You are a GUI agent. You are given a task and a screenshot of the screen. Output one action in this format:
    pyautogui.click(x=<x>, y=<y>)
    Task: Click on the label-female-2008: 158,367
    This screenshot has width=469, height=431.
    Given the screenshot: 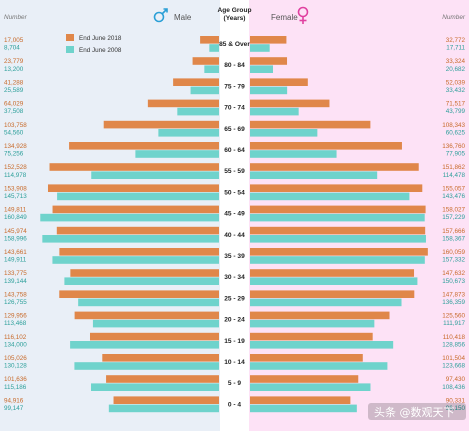 What is the action you would take?
    pyautogui.click(x=453, y=238)
    